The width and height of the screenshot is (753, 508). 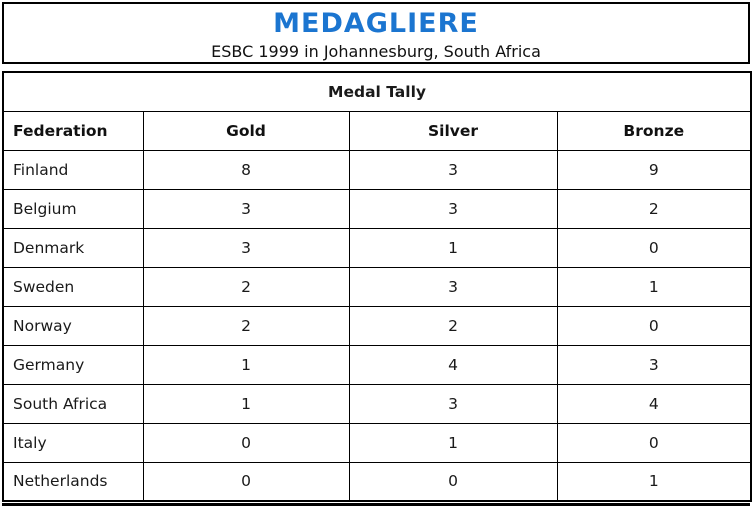 What do you see at coordinates (73, 169) in the screenshot?
I see `federation-cell: Finland` at bounding box center [73, 169].